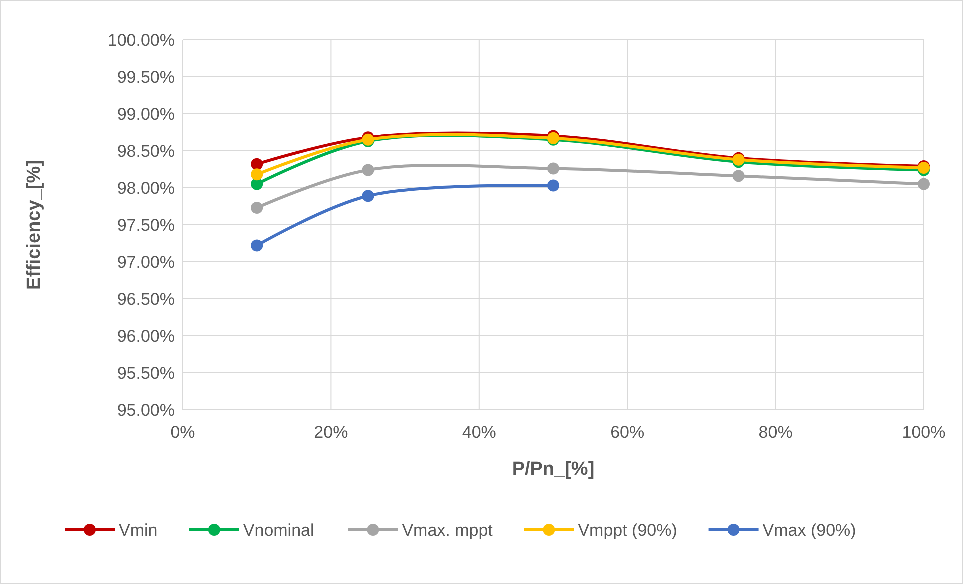 The width and height of the screenshot is (964, 585). I want to click on legend-label: Vmax (90%), so click(809, 530).